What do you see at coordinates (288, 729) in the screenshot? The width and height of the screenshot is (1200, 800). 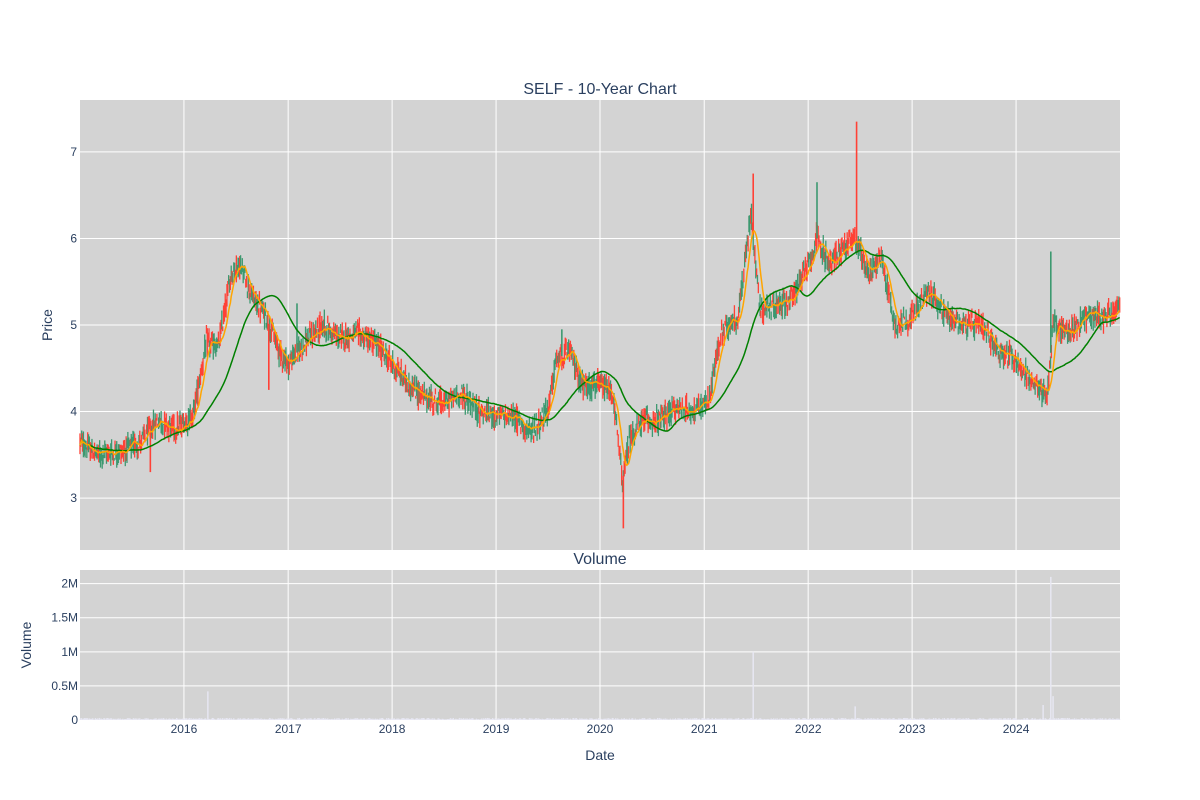 I see `year-tick-label: 2017` at bounding box center [288, 729].